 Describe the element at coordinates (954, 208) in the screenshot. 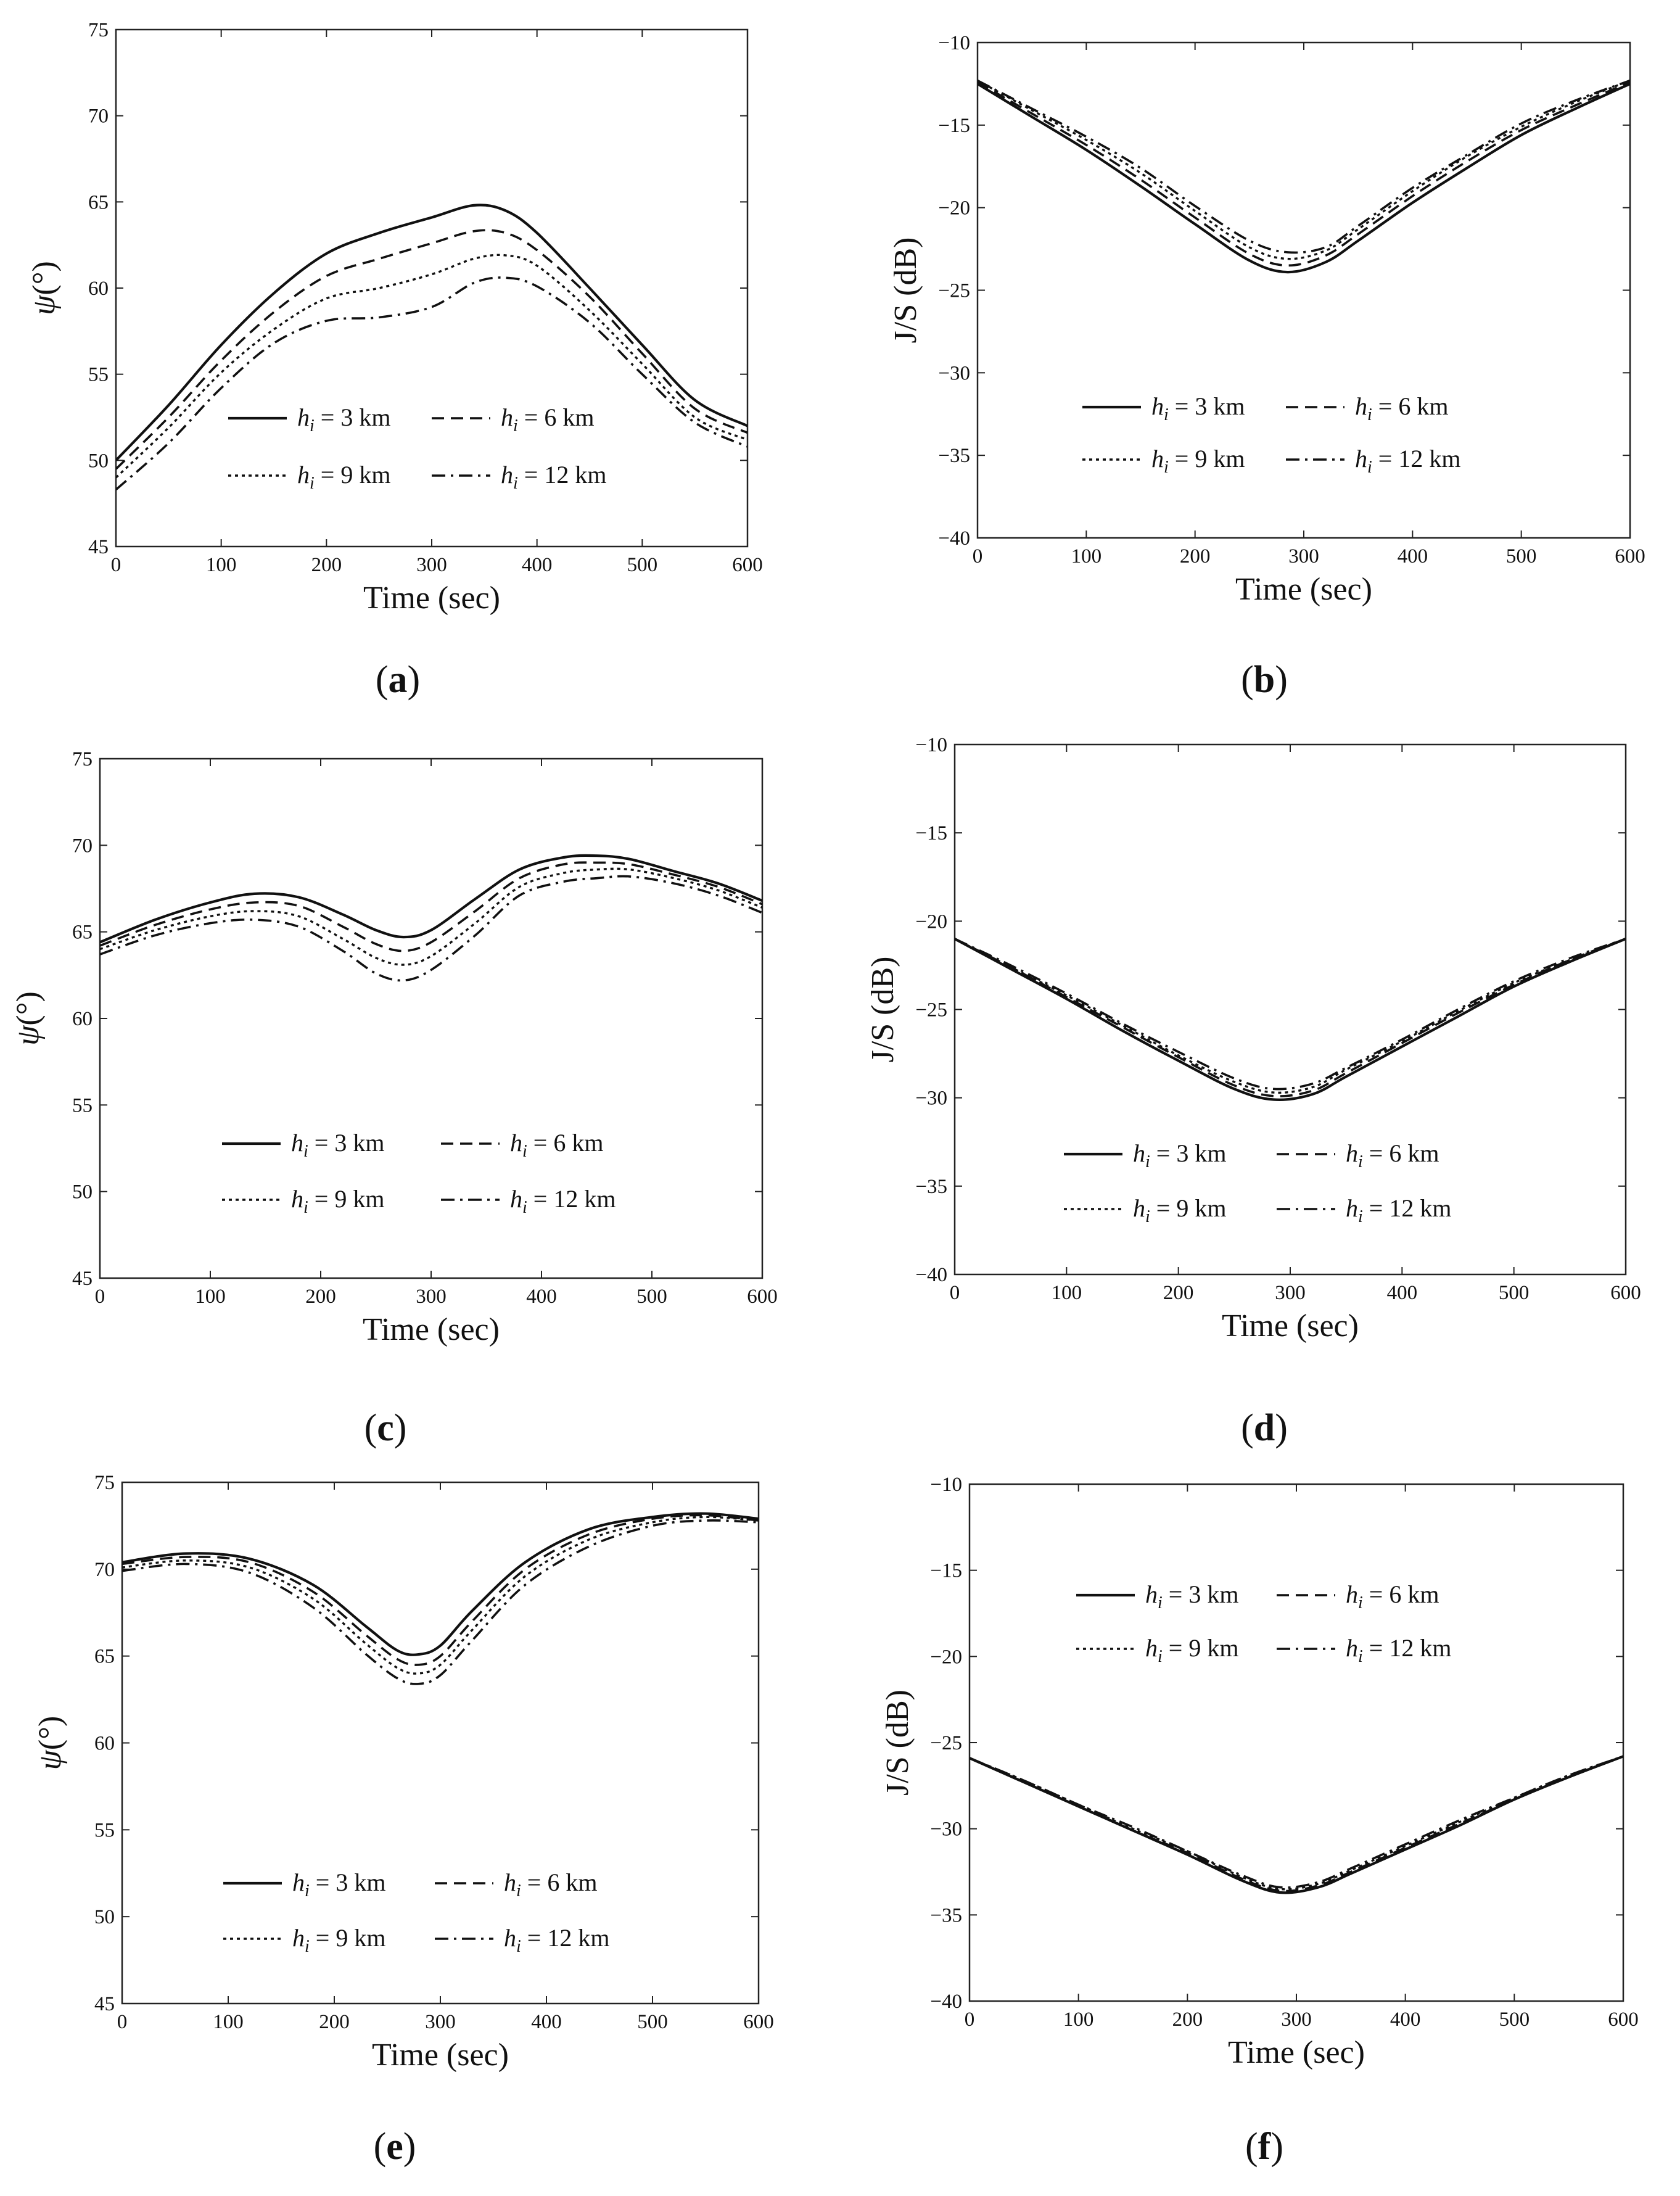

I see `y-tick-label: −20` at that location.